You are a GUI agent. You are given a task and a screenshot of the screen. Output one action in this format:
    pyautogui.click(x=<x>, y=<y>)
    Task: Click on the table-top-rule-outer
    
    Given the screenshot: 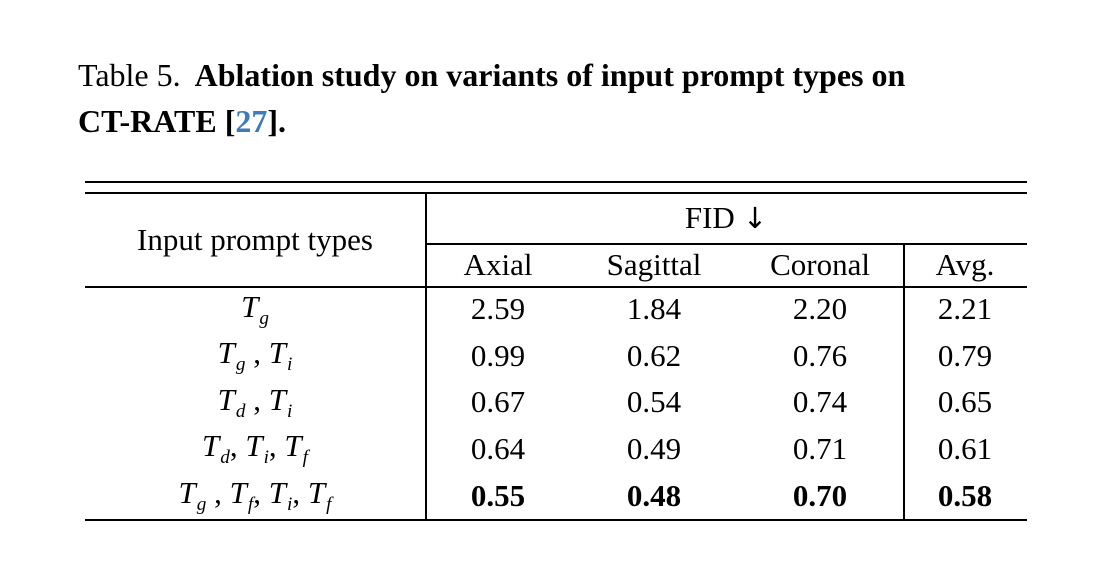 What is the action you would take?
    pyautogui.click(x=556, y=182)
    